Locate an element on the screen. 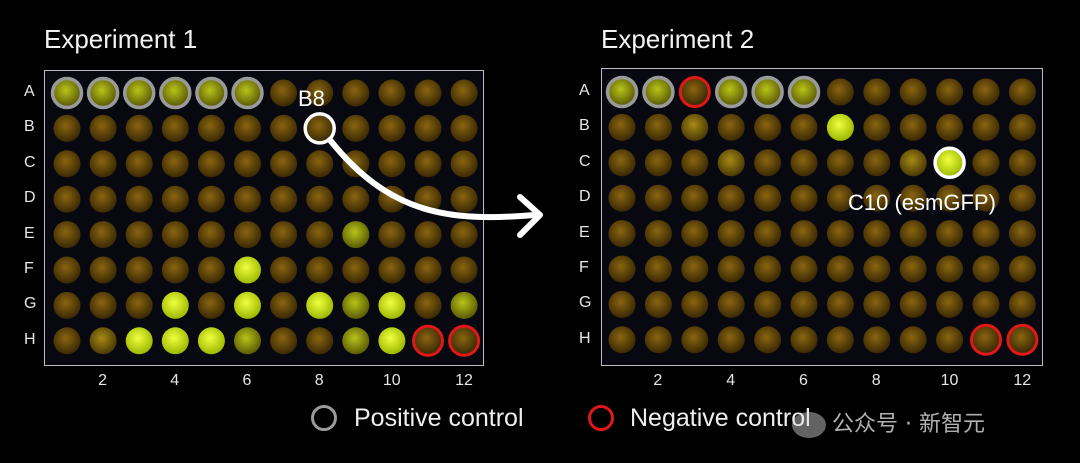 The height and width of the screenshot is (463, 1080). exp1-well-F9 is located at coordinates (356, 270).